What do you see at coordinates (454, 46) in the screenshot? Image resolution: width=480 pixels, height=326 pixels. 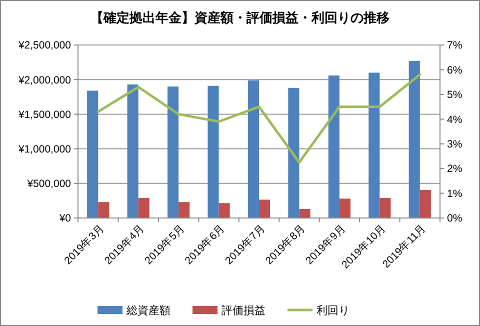 I see `y2-tick-label: 7%` at bounding box center [454, 46].